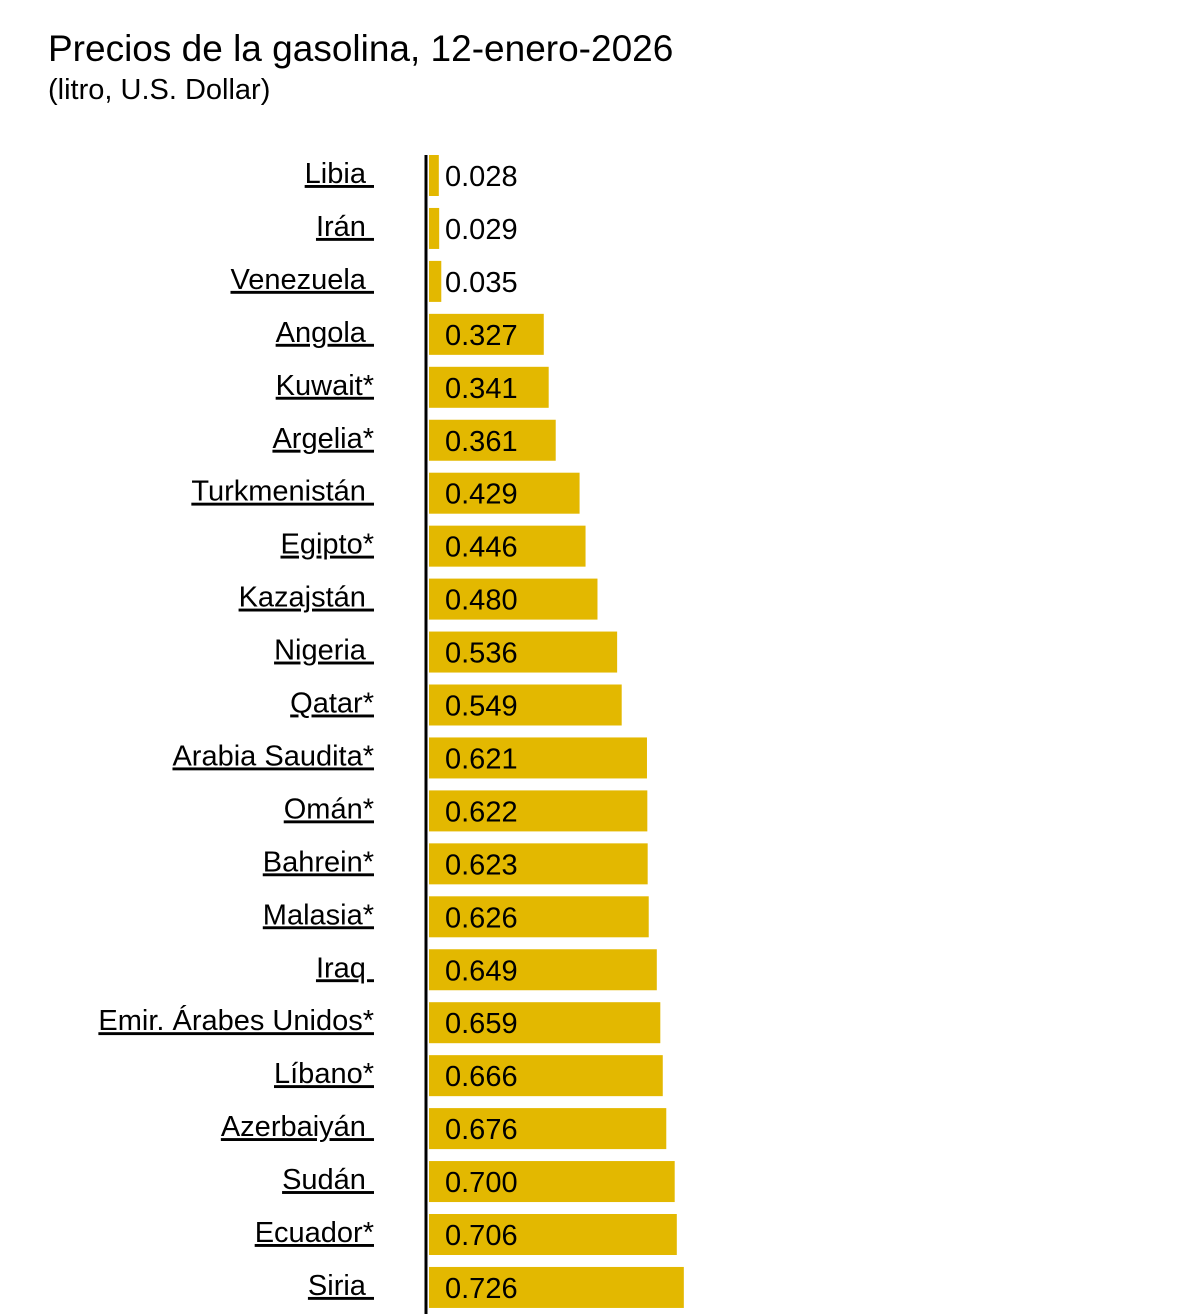 This screenshot has width=1200, height=1314. I want to click on category-label: Venezuela, so click(302, 280).